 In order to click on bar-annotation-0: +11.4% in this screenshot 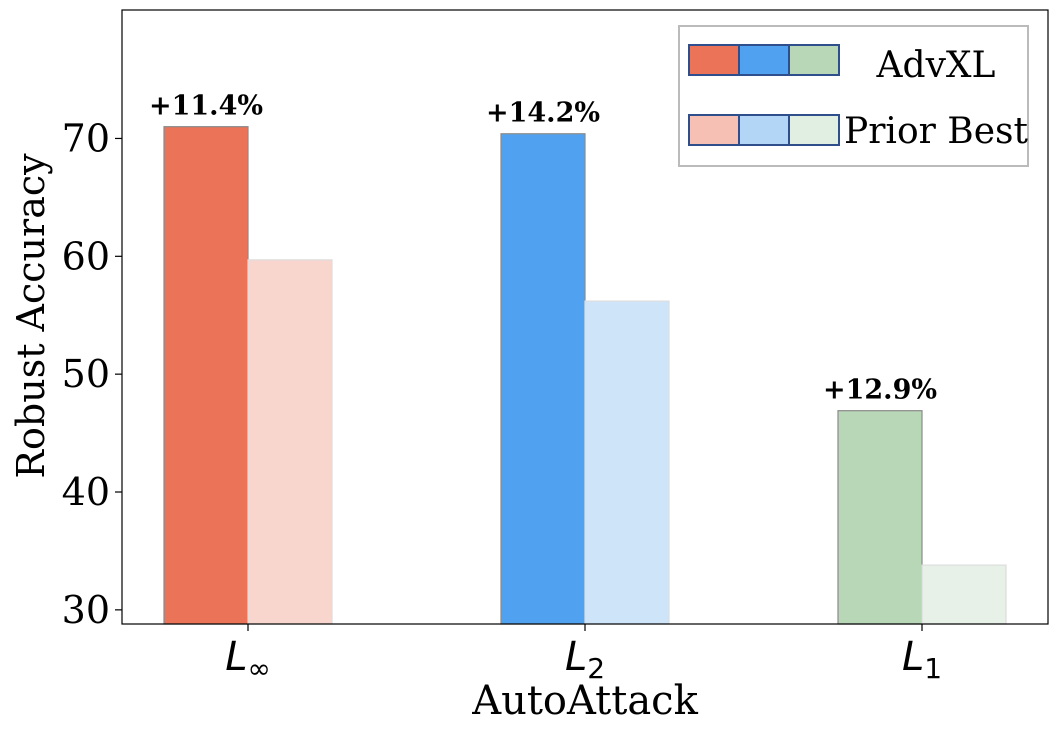, I will do `click(206, 106)`.